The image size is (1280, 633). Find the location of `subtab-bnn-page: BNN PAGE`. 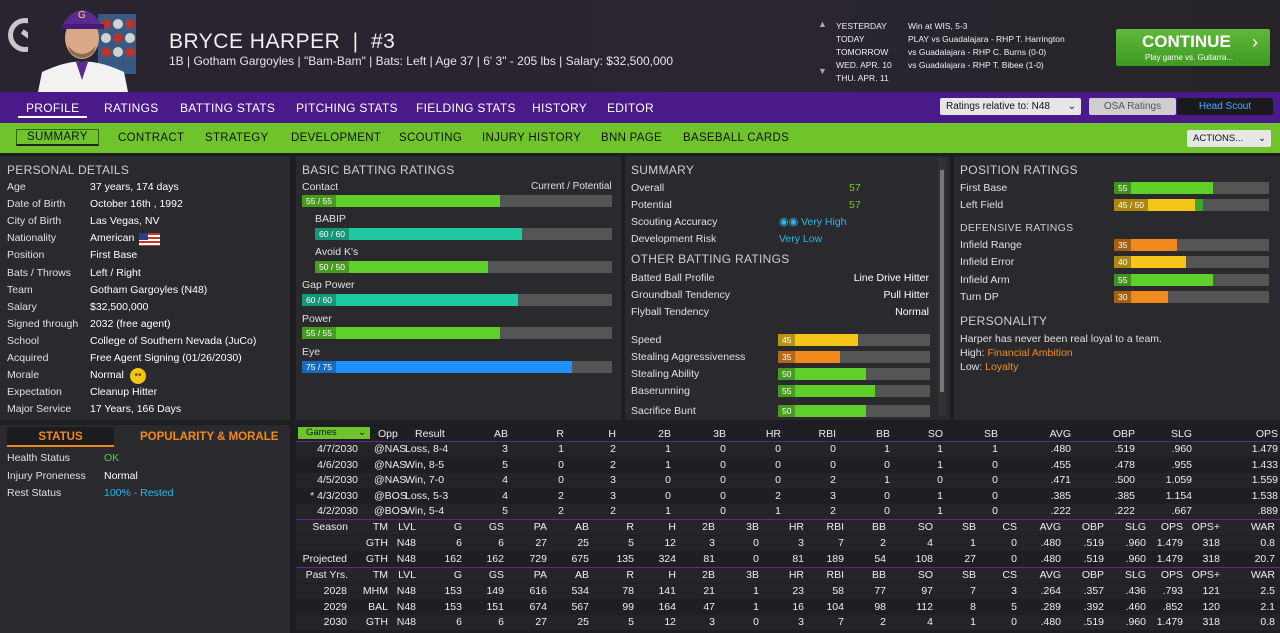

subtab-bnn-page: BNN PAGE is located at coordinates (631, 138).